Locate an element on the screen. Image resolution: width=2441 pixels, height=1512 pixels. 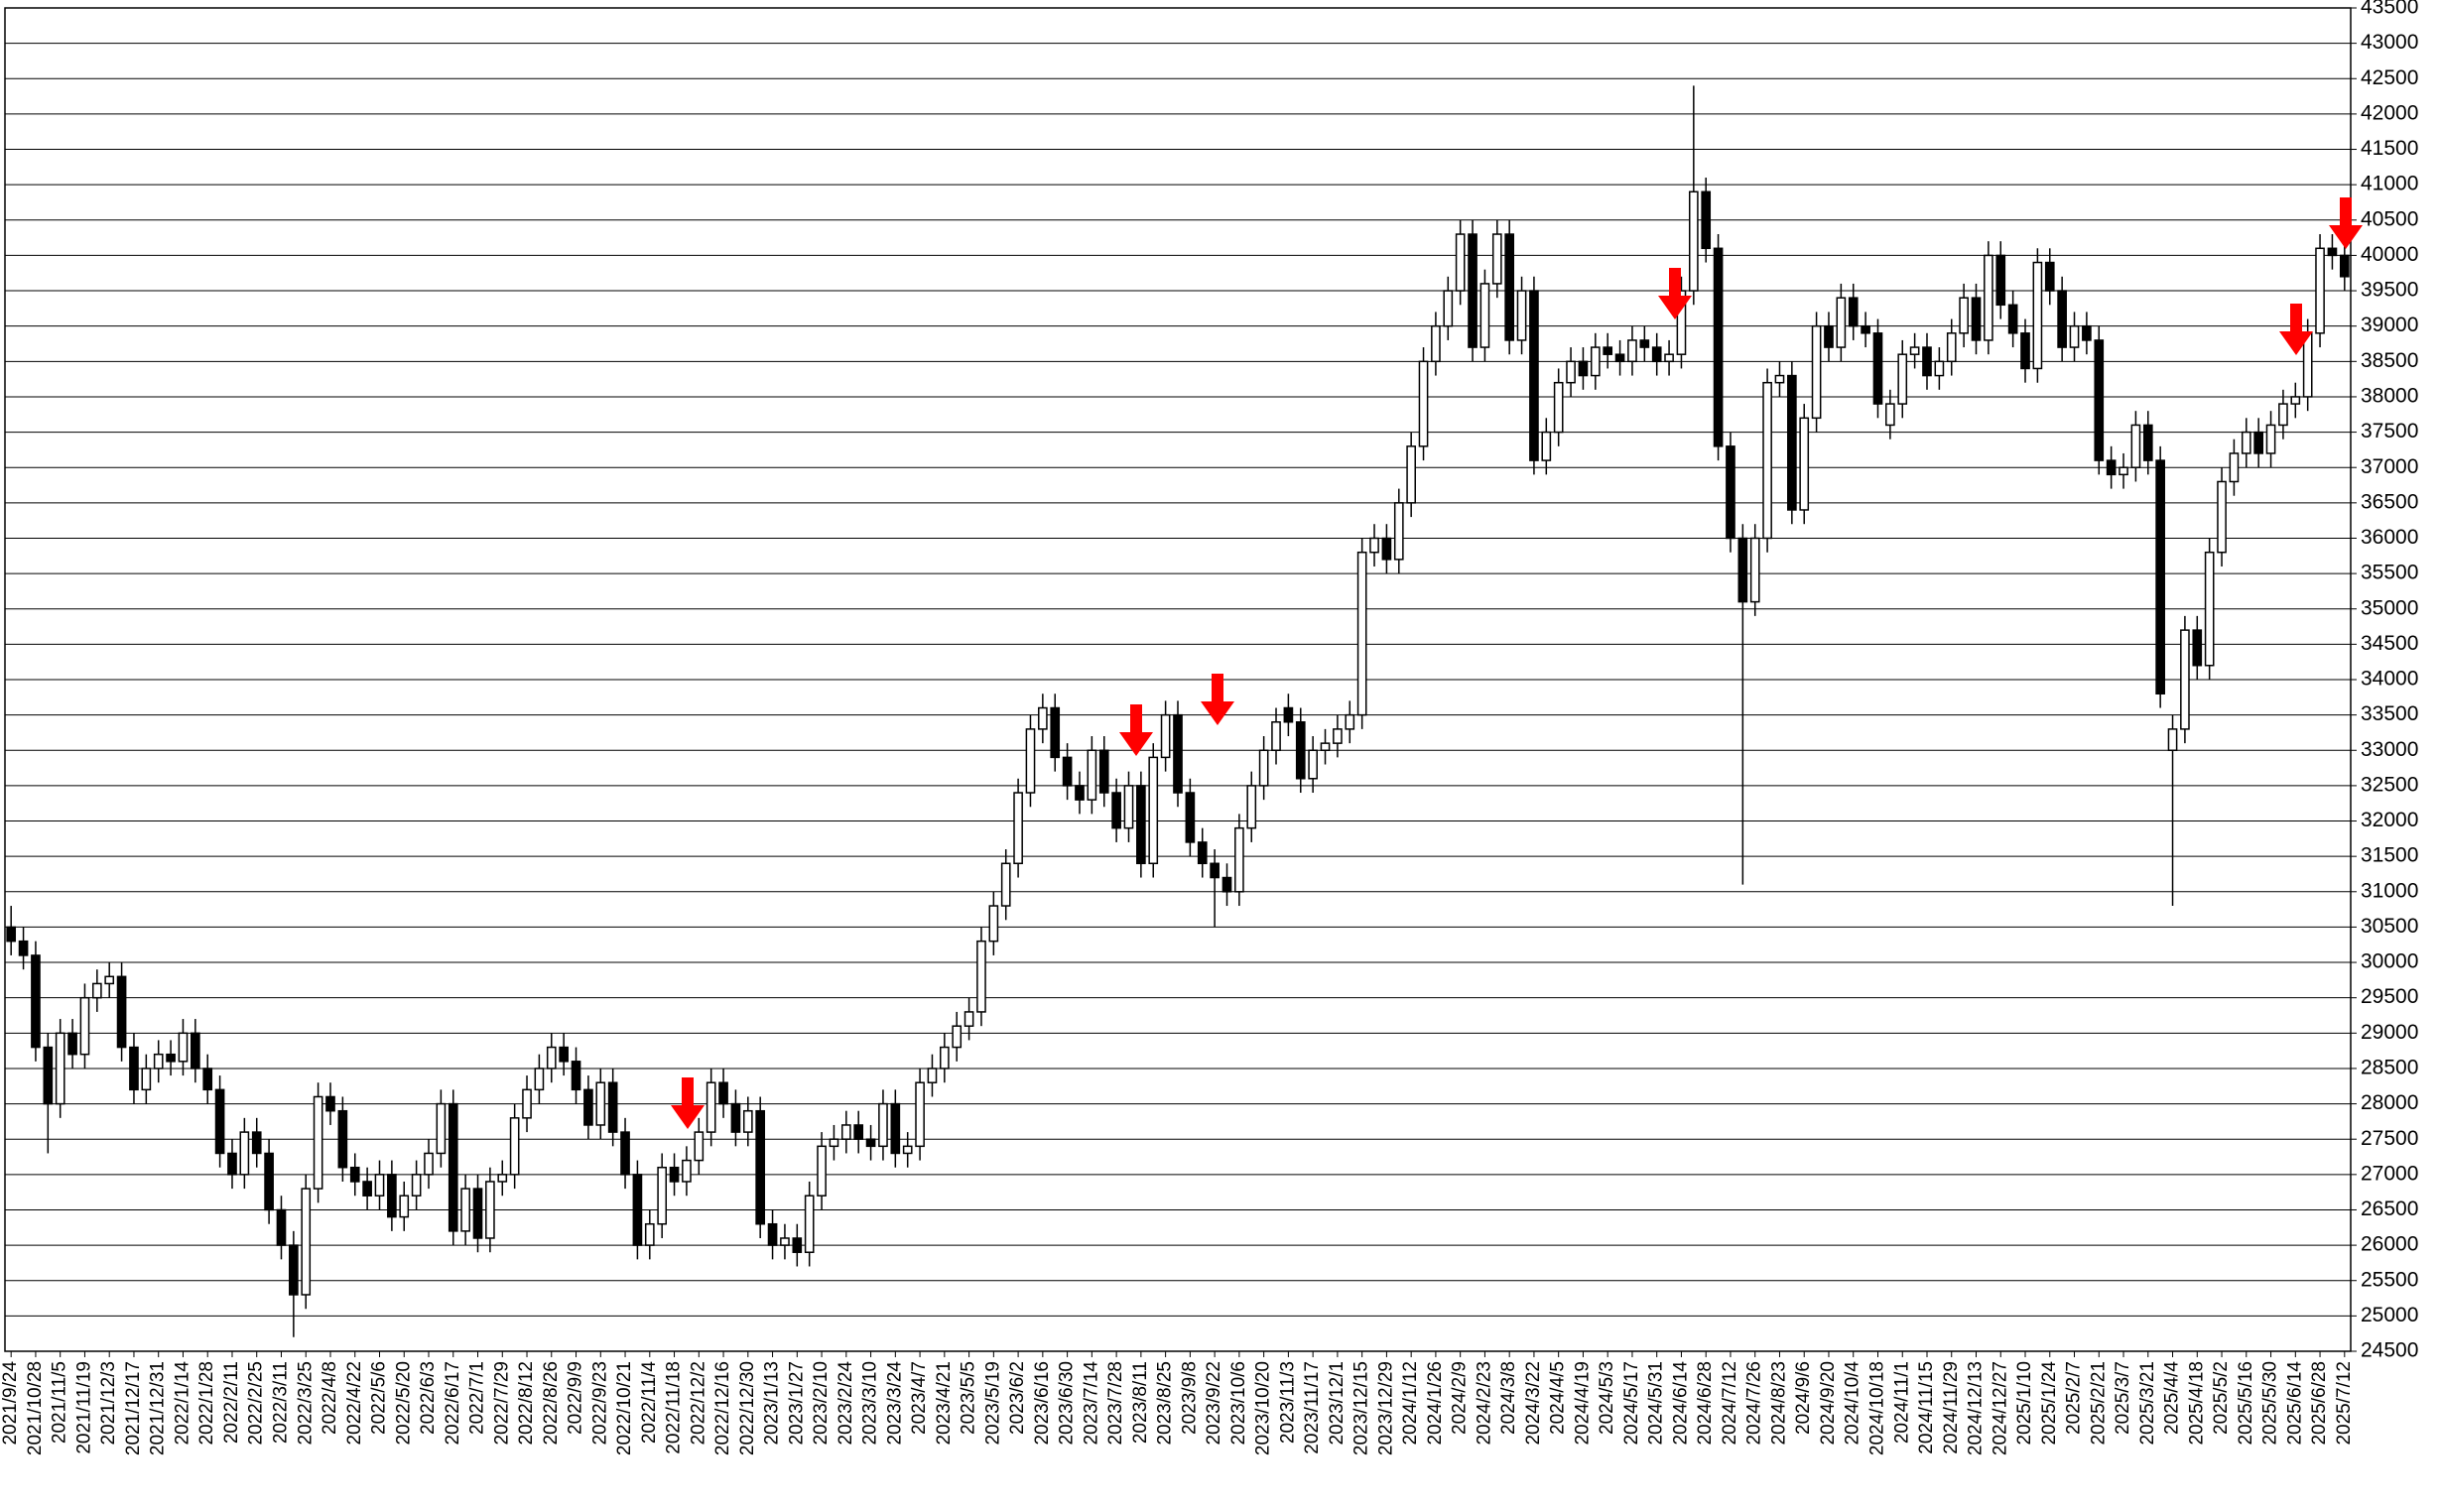
x-tick-label: 2023/7/14 is located at coordinates (1091, 1403).